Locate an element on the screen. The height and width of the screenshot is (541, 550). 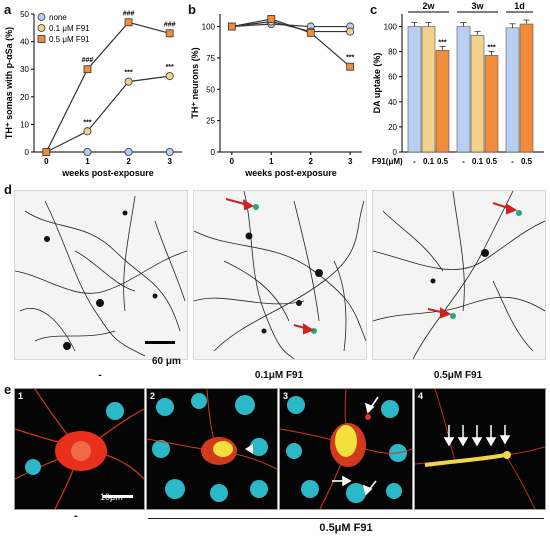
legend-entry: 0.5 μM F91 is located at coordinates (69, 39).